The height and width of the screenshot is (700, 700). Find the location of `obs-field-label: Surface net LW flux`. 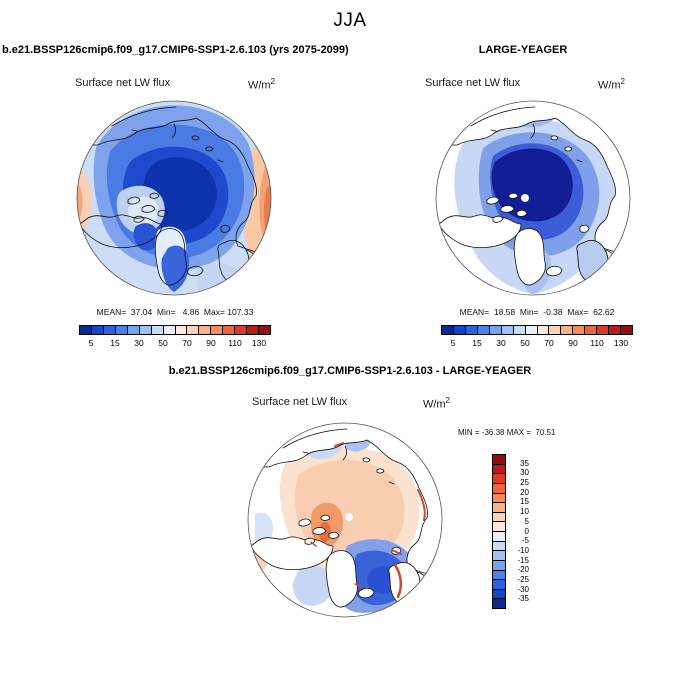

obs-field-label: Surface net LW flux is located at coordinates (473, 83).